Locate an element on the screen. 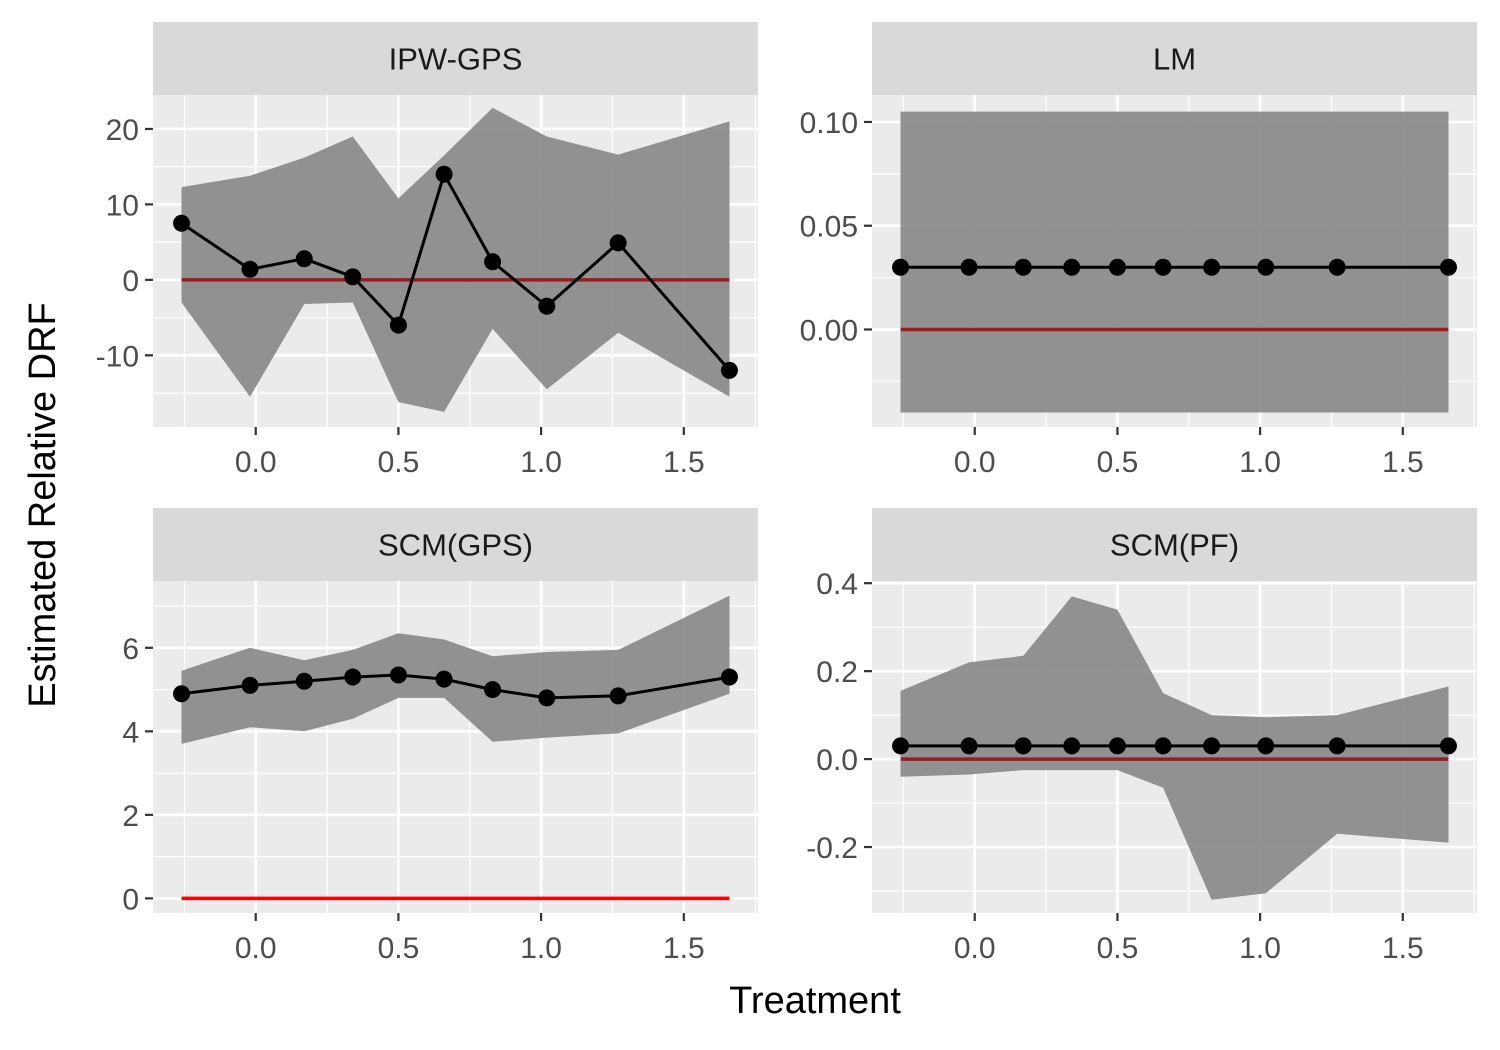  y-tick-label: 6 is located at coordinates (130, 649).